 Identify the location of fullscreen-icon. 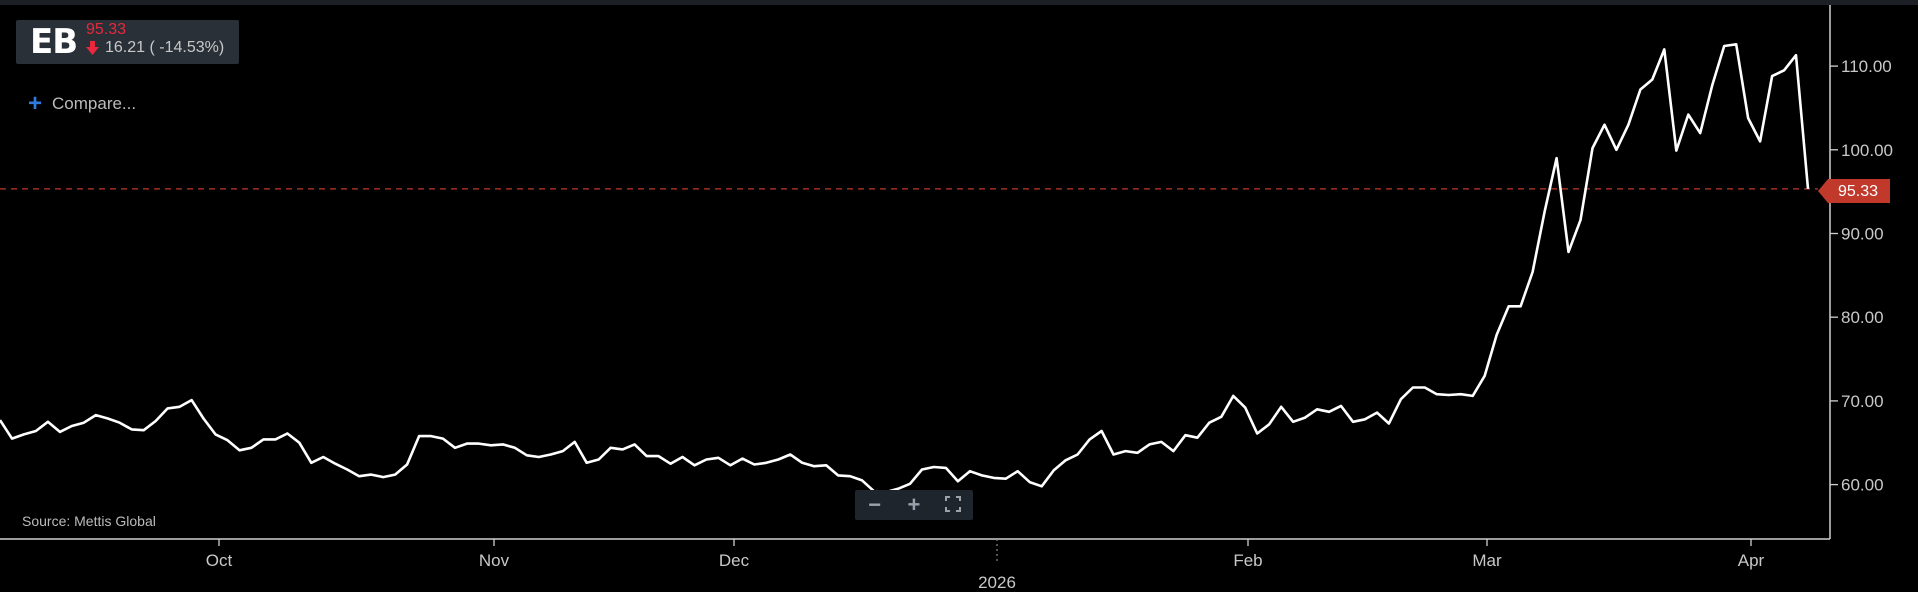
(953, 504).